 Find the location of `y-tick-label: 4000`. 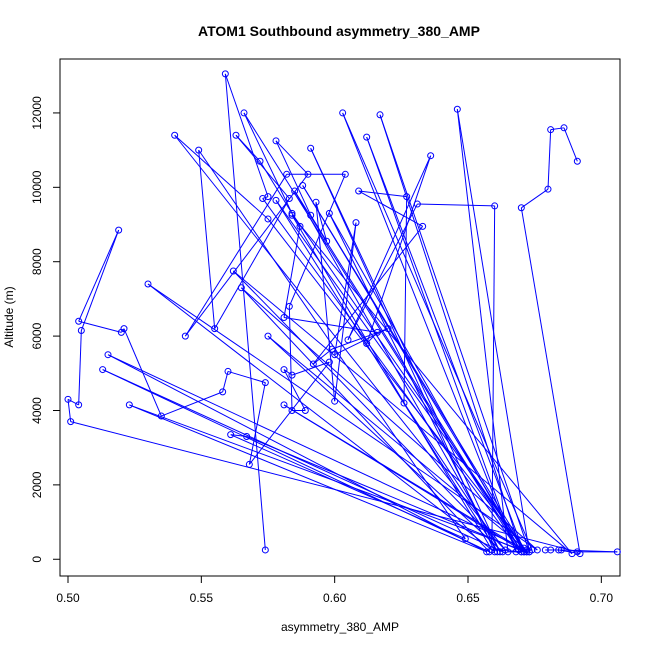

y-tick-label: 4000 is located at coordinates (37, 410).